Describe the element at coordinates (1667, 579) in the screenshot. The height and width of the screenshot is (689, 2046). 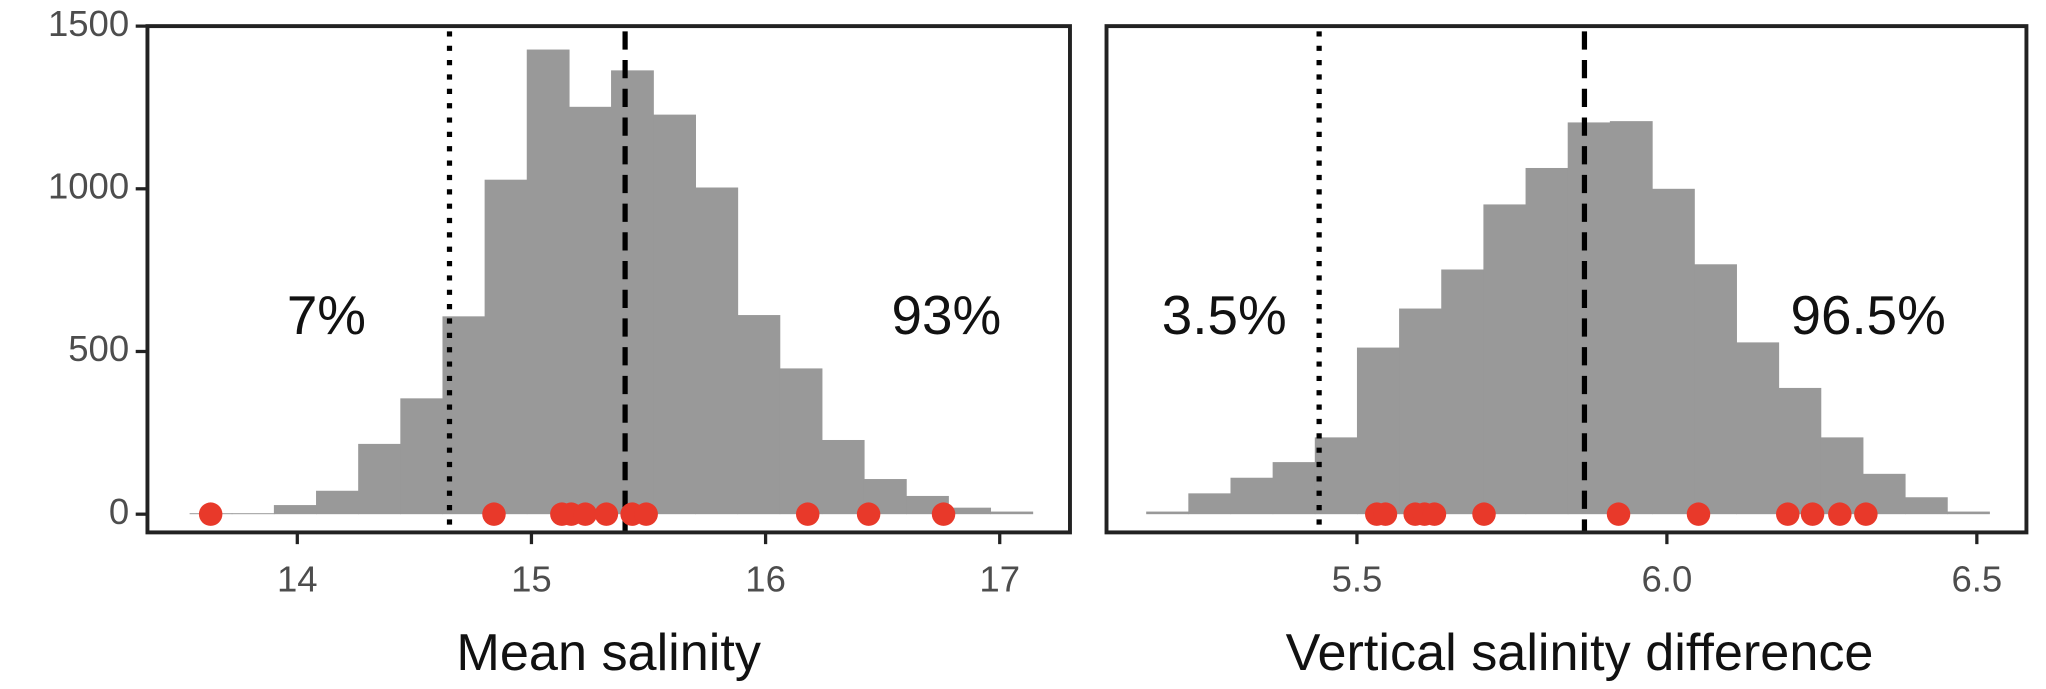
I see `x-tick-label: 6.0` at that location.